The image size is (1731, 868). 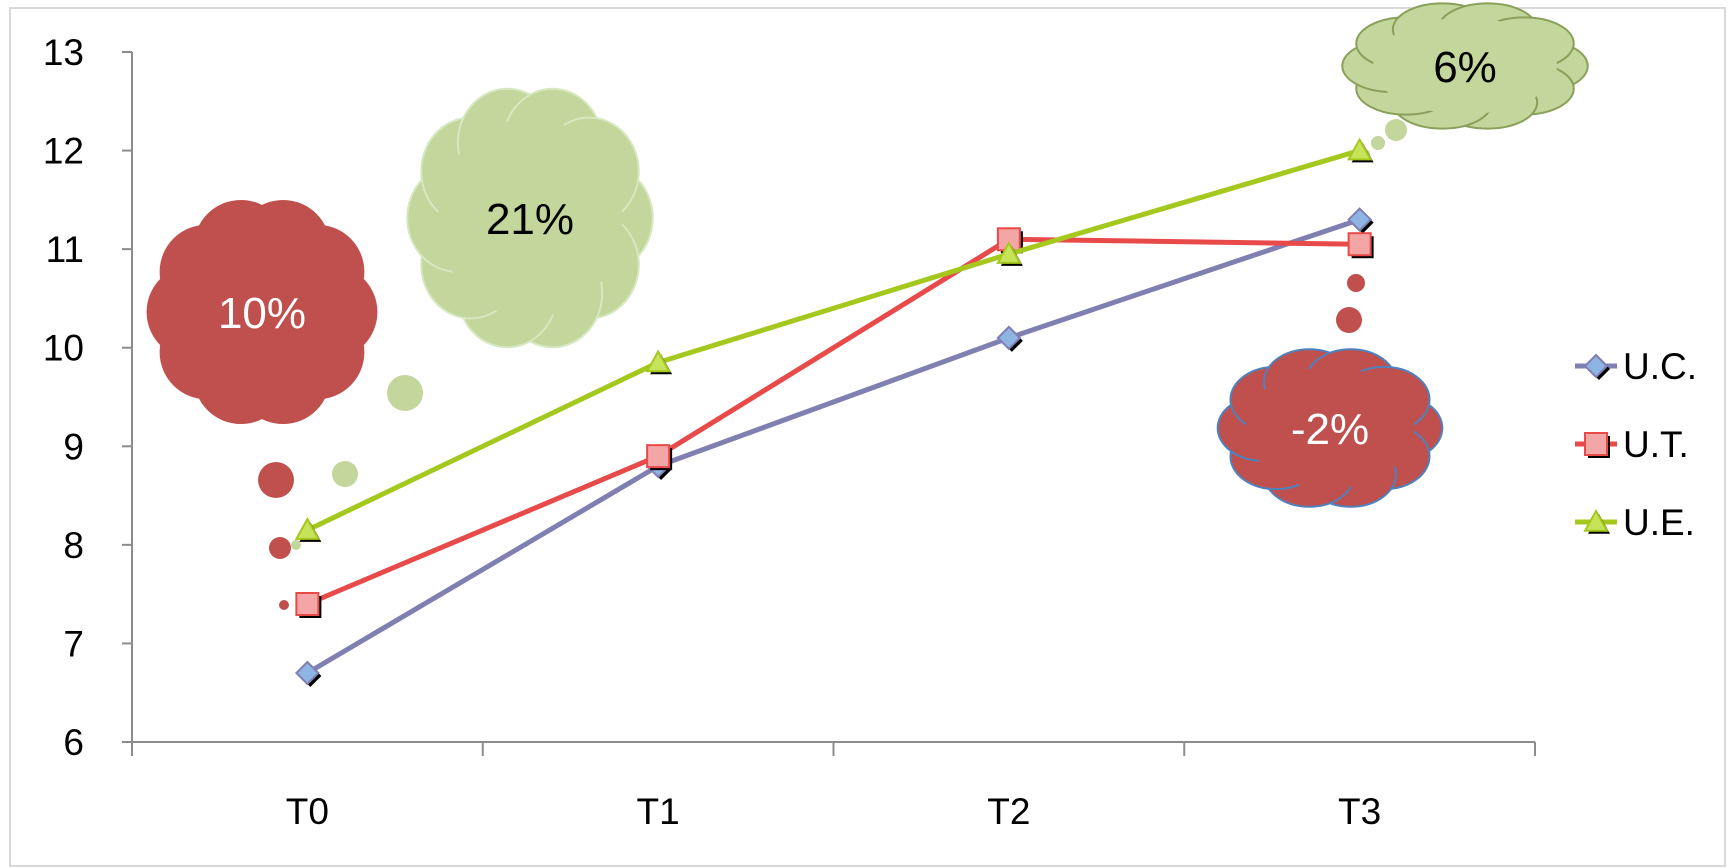 What do you see at coordinates (658, 811) in the screenshot?
I see `x-tick-label: T1` at bounding box center [658, 811].